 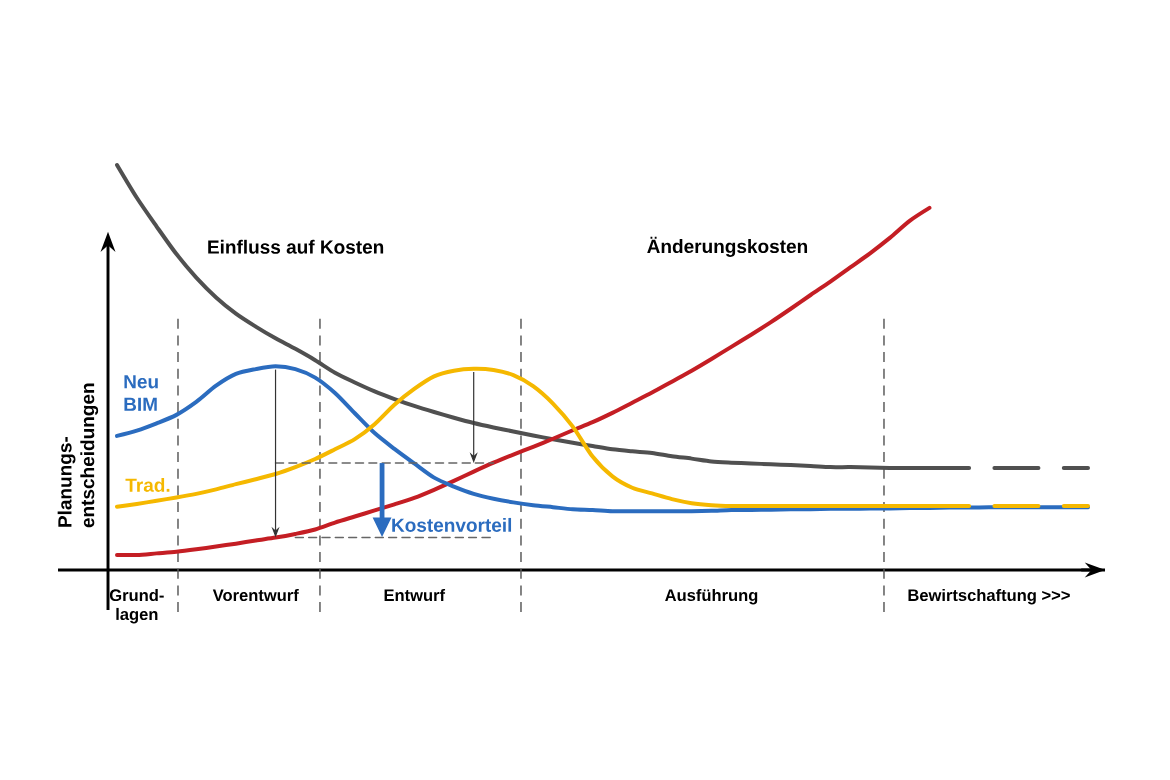 What do you see at coordinates (711, 596) in the screenshot?
I see `x-tick-label: Ausführung` at bounding box center [711, 596].